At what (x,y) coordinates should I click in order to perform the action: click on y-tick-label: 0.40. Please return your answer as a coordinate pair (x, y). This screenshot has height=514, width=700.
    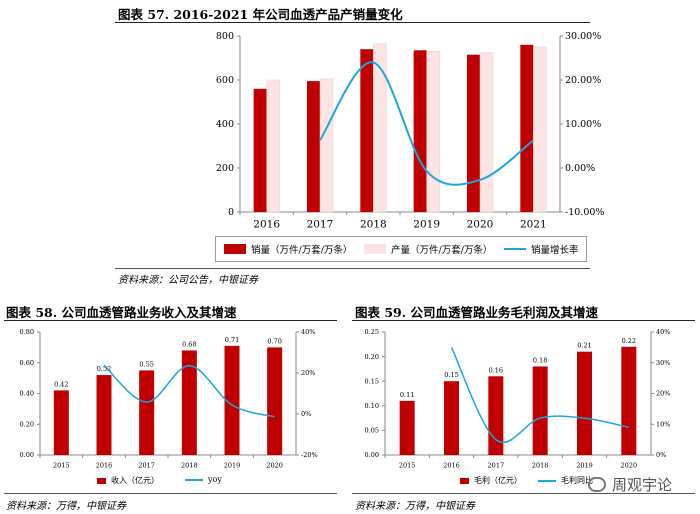
    Looking at the image, I should click on (27, 394).